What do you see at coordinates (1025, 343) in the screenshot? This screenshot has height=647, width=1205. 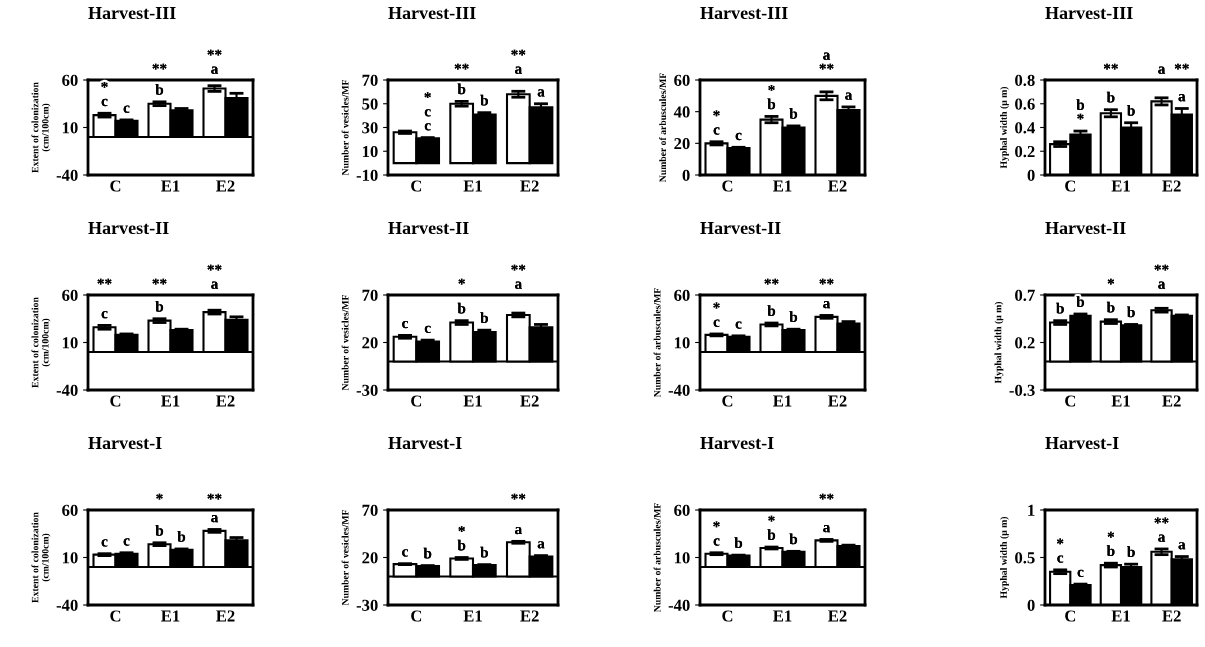 I see `y-tick-label: 0.2` at bounding box center [1025, 343].